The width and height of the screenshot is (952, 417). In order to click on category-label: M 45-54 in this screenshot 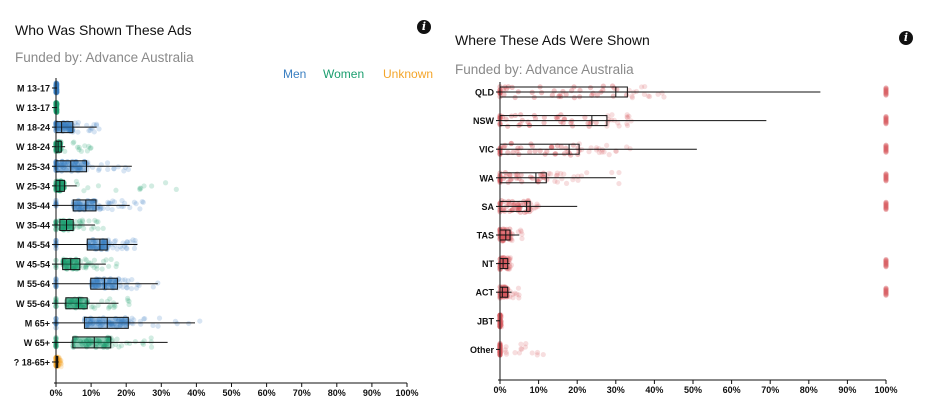, I will do `click(33, 245)`.